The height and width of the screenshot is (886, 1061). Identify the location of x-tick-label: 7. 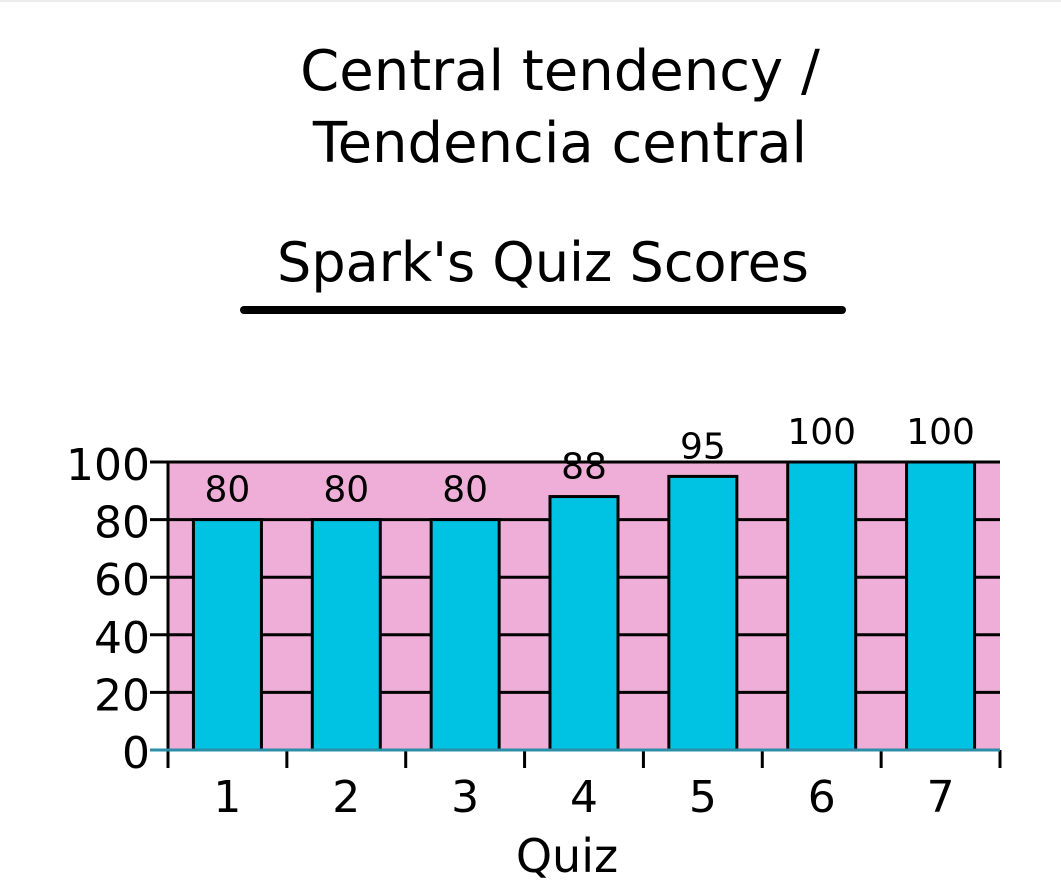
(941, 797).